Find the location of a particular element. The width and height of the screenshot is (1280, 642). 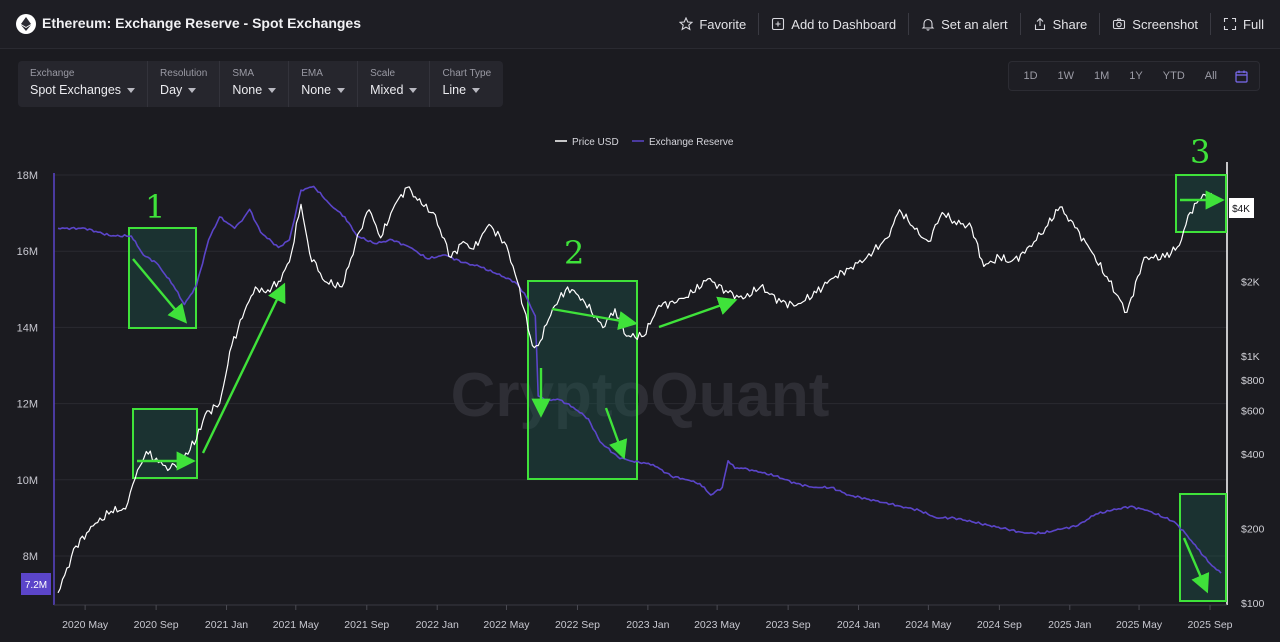

ema-dropdown: EMA None is located at coordinates (324, 84).